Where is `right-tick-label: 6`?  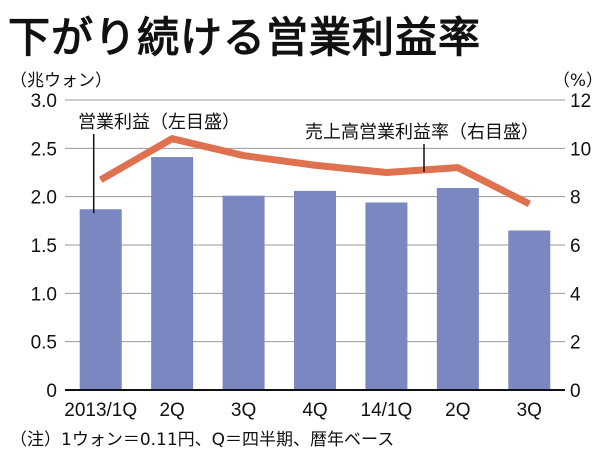
right-tick-label: 6 is located at coordinates (575, 246).